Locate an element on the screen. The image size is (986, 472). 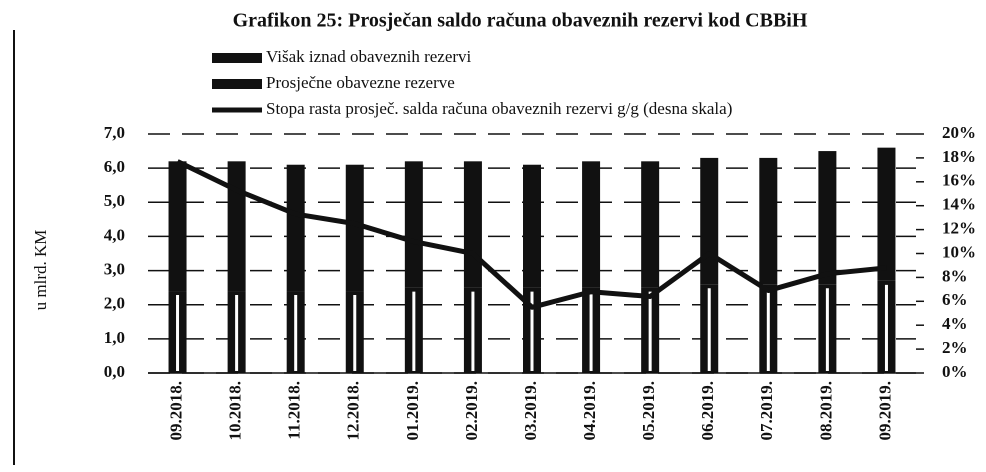
y-axis-label: u mlrd. KM is located at coordinates (40, 270).